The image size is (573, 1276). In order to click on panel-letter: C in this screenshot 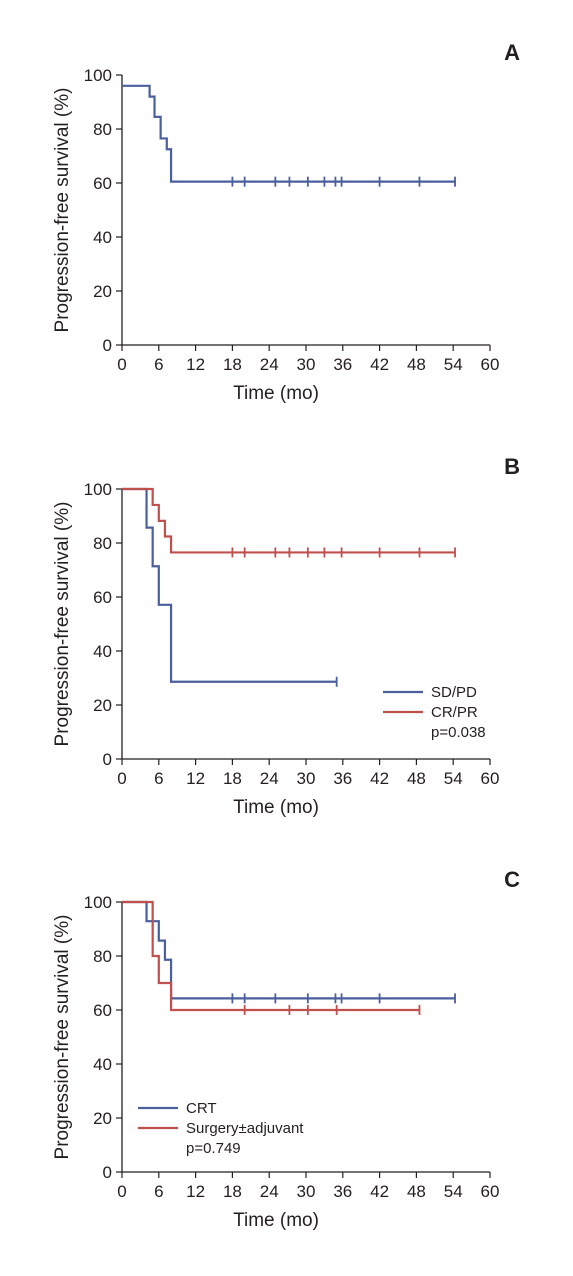, I will do `click(512, 879)`.